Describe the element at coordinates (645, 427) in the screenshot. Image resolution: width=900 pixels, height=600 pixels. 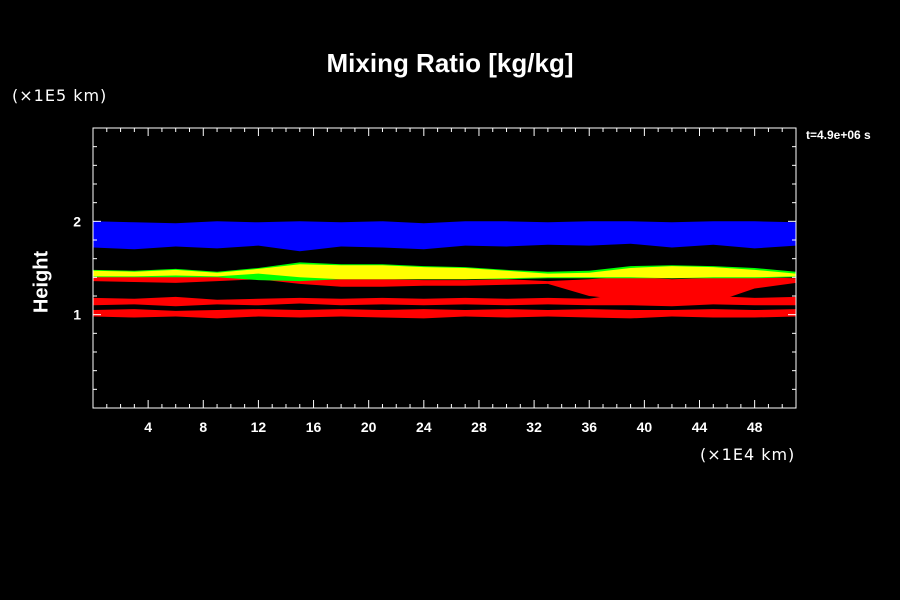
I see `x-tick-label: 40` at that location.